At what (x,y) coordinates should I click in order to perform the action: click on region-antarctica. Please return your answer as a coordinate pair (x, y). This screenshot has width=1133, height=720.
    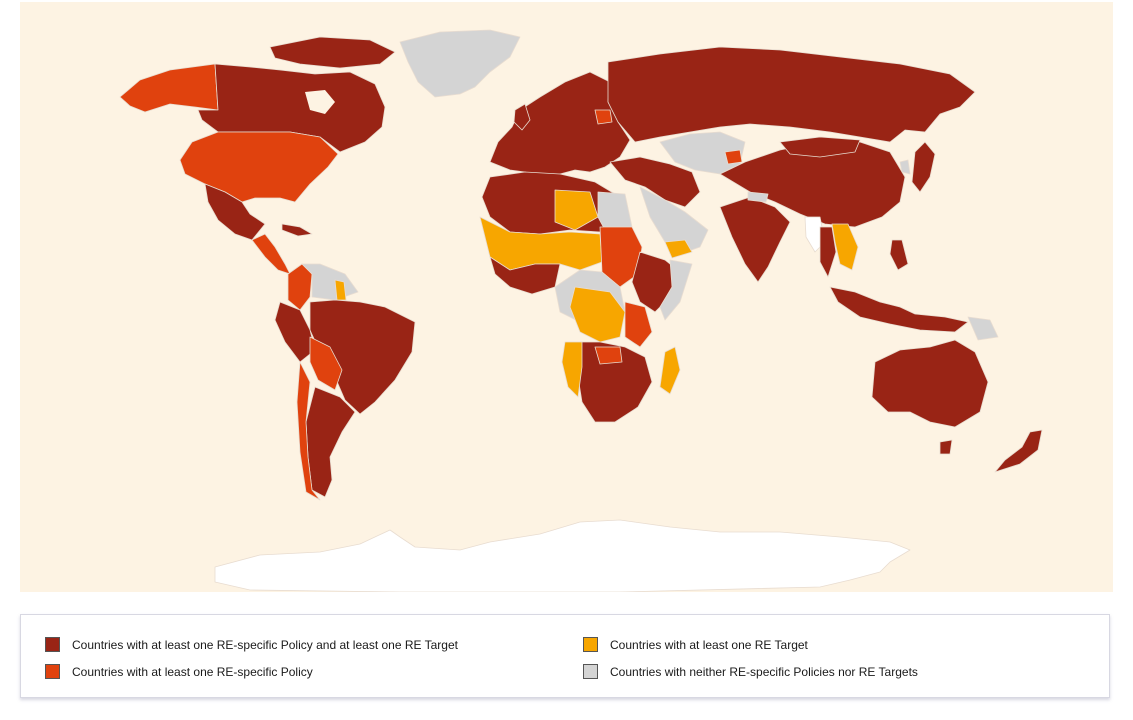
    Looking at the image, I should click on (562, 555).